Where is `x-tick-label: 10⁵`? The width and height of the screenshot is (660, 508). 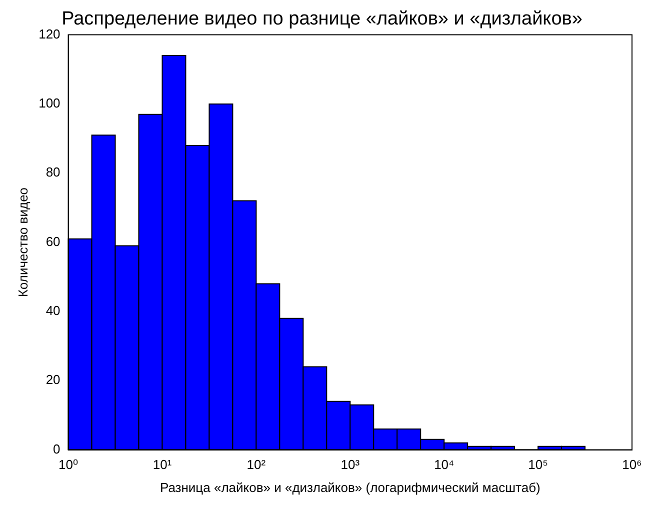 x-tick-label: 10⁵ is located at coordinates (538, 464).